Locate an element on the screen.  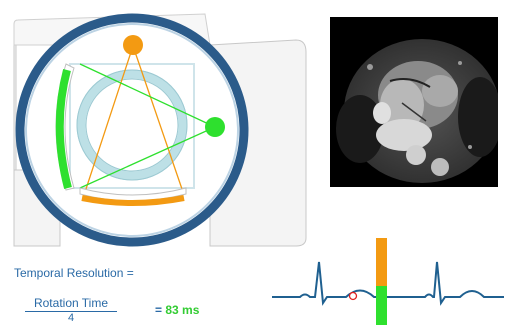
beam-green is located at coordinates (147, 126).